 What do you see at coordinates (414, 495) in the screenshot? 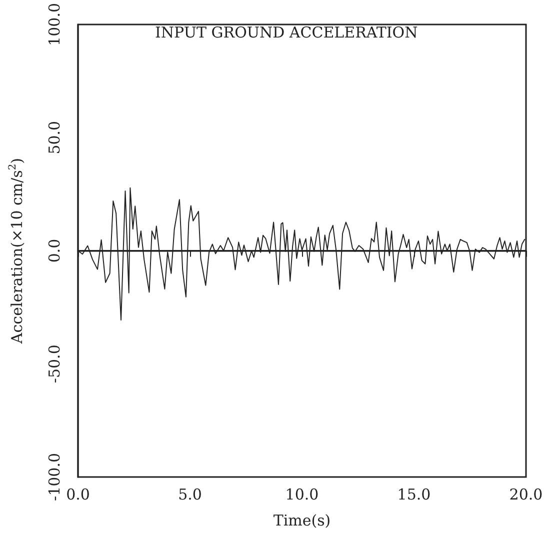
I see `x-tick-label: 15.0` at bounding box center [414, 495].